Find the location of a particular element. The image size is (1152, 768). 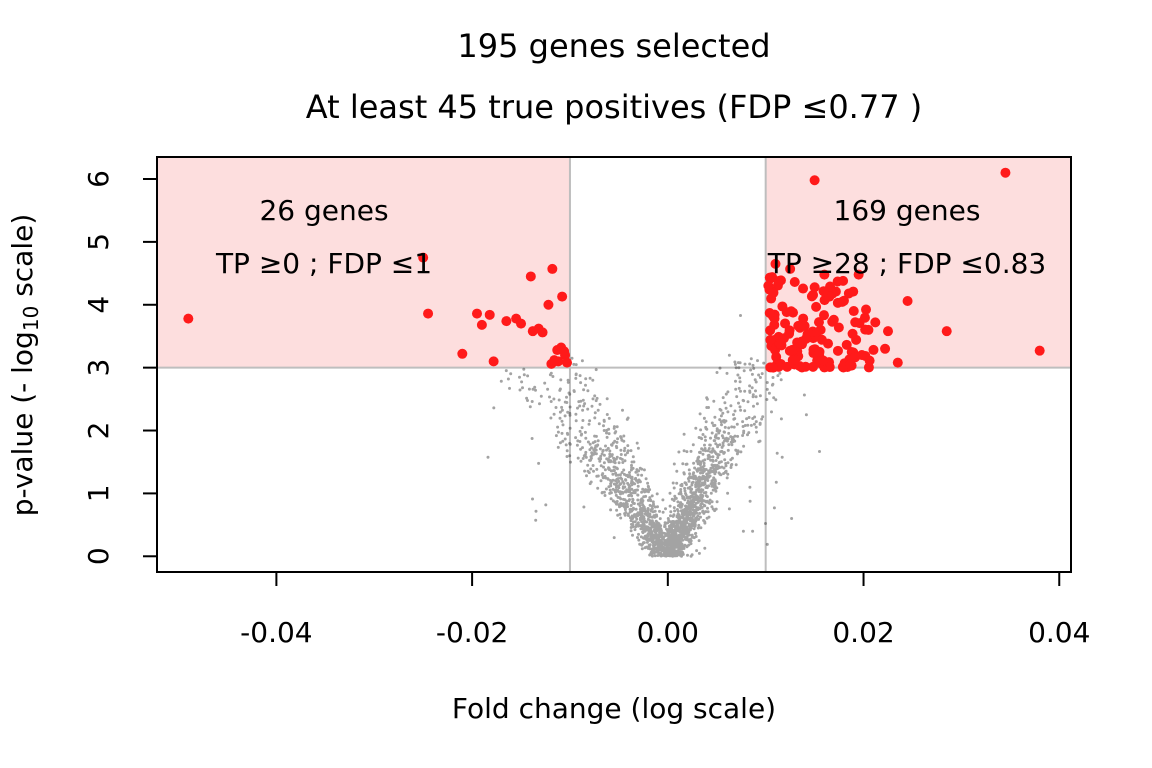

y-tick-label-3: 3 is located at coordinates (98, 368).